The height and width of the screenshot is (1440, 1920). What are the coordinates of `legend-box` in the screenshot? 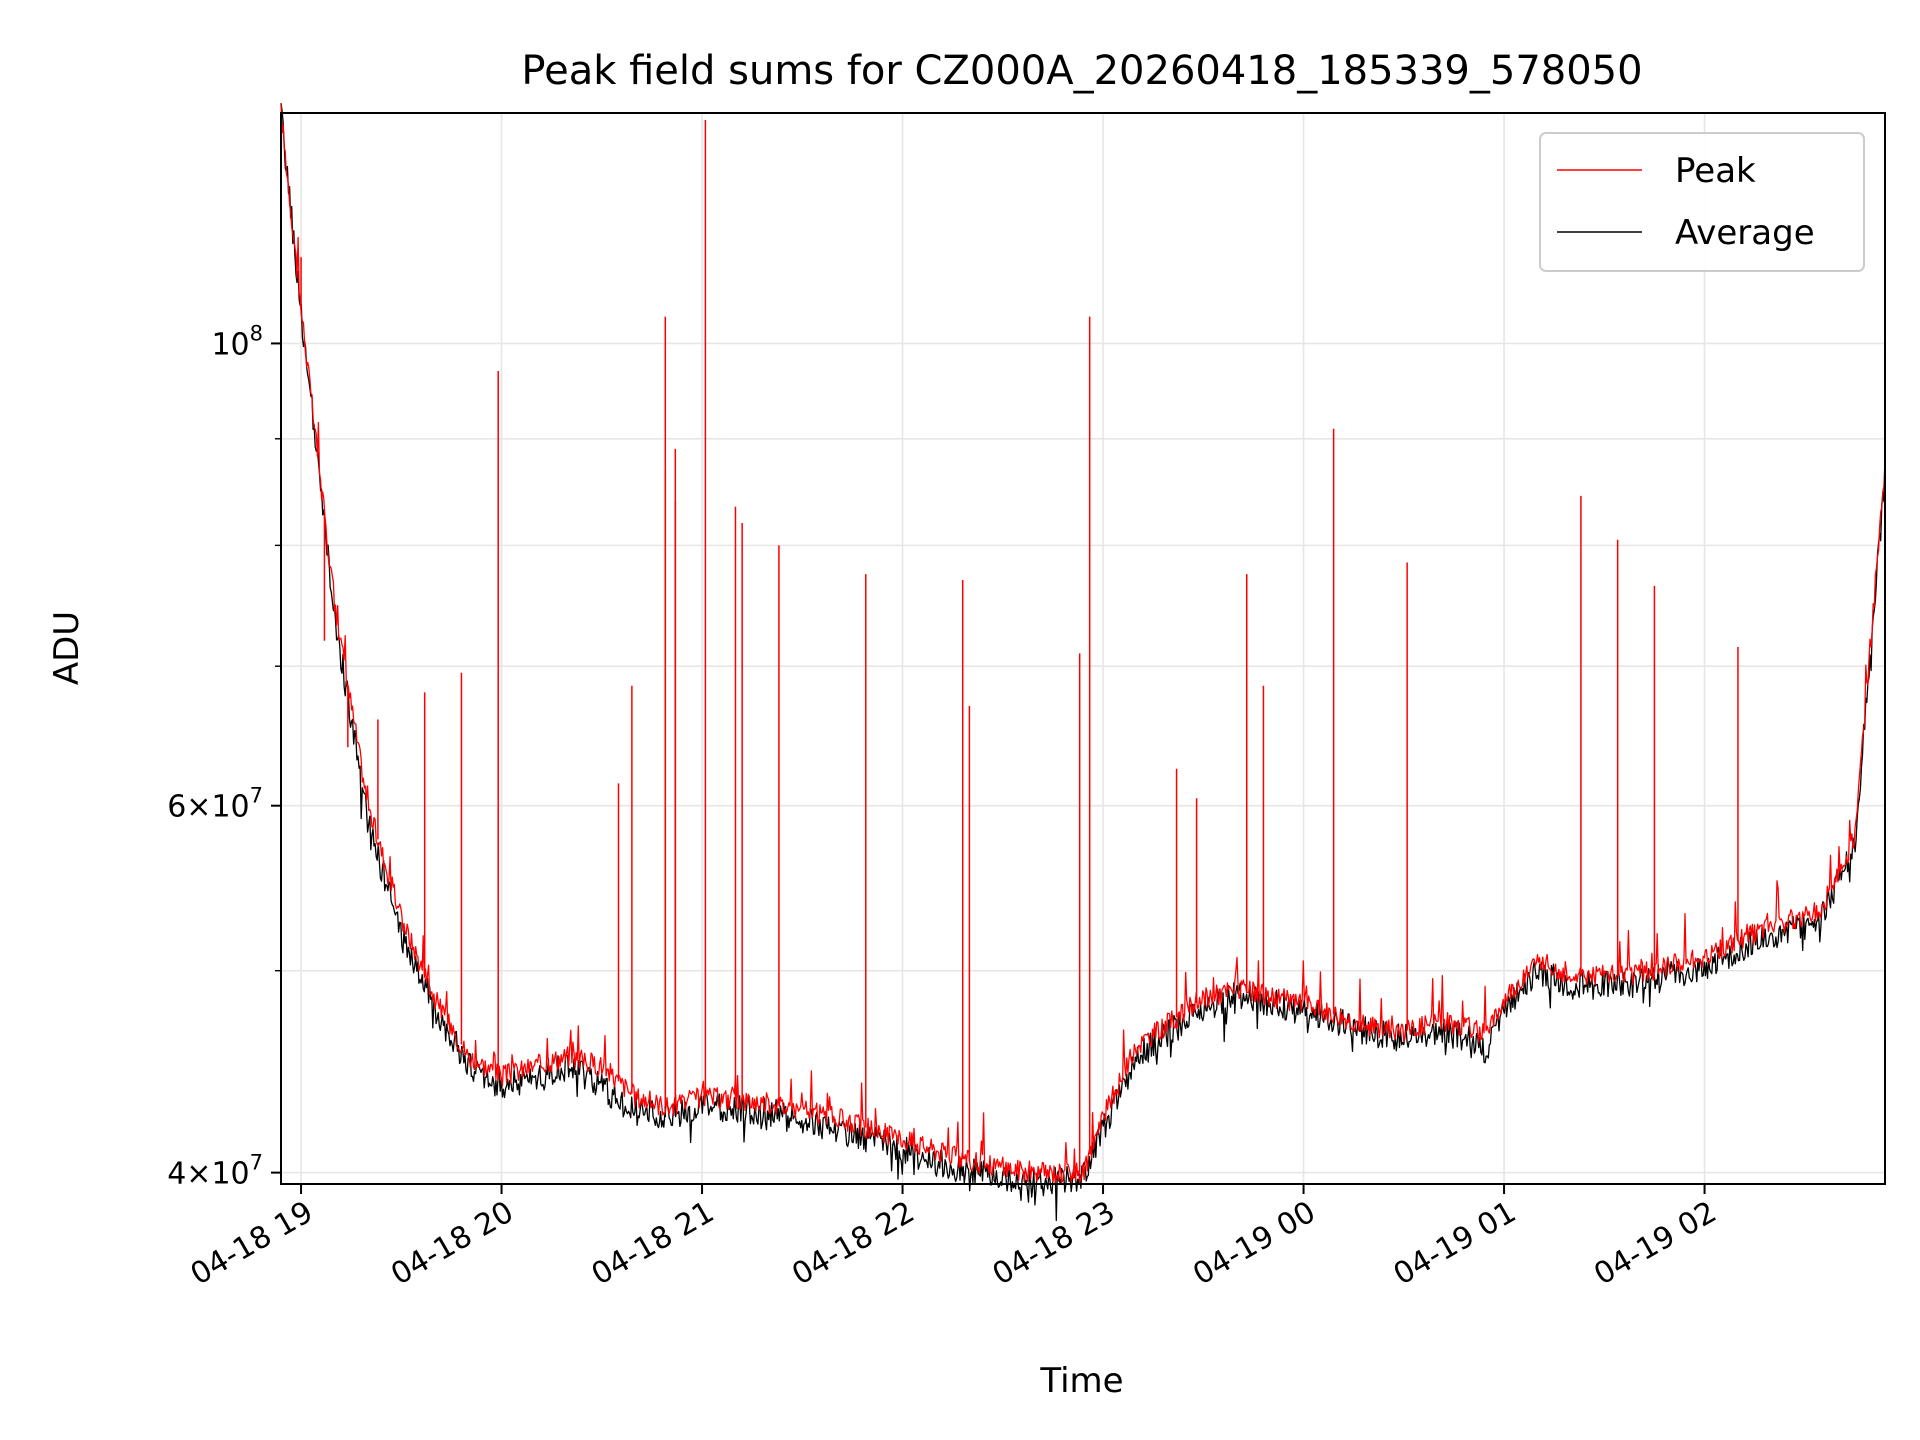 It's located at (1702, 202).